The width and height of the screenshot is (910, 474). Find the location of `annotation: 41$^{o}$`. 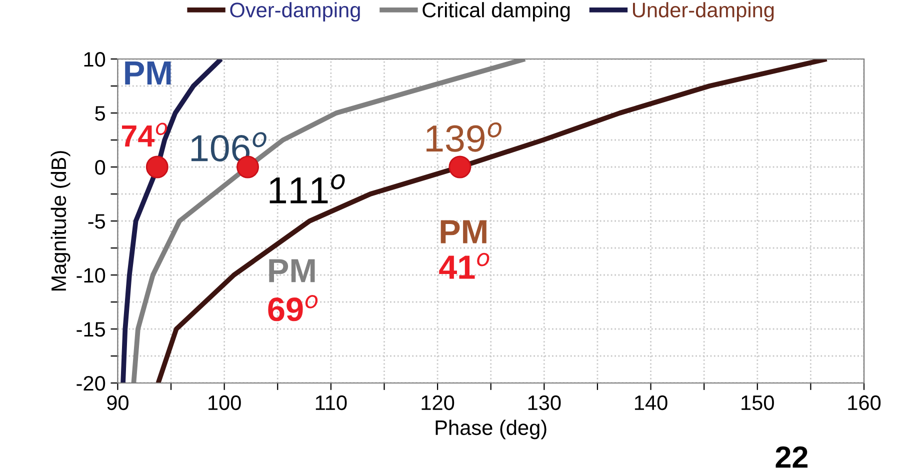

annotation: 41$^{o}$ is located at coordinates (464, 265).